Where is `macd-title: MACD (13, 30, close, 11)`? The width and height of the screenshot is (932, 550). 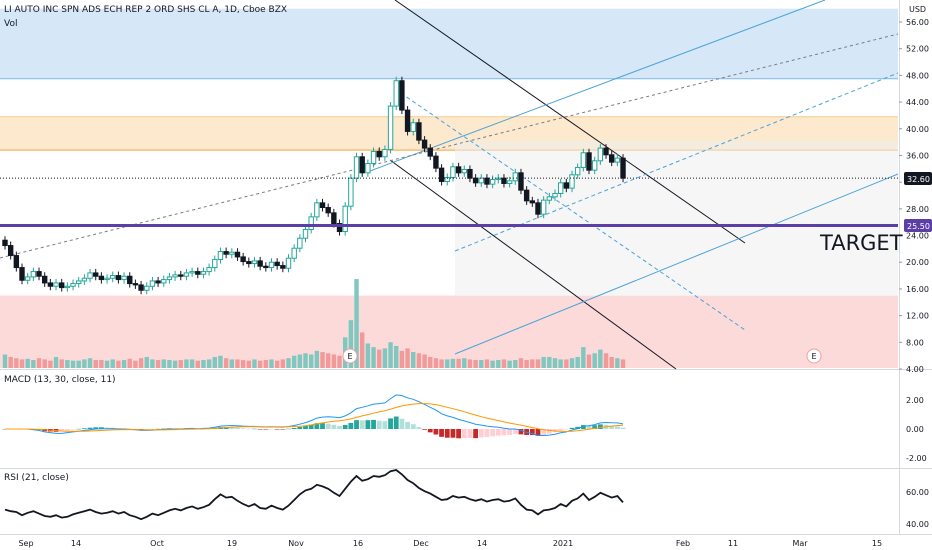
macd-title: MACD (13, 30, close, 11) is located at coordinates (60, 380).